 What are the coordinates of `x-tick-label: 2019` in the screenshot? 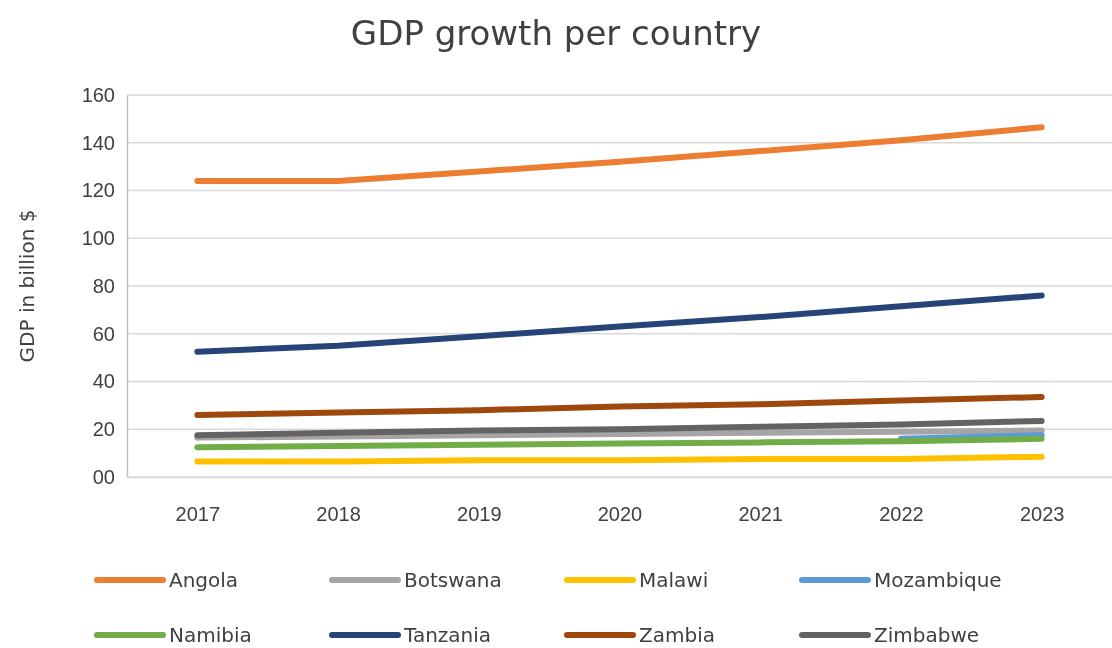 It's located at (479, 514).